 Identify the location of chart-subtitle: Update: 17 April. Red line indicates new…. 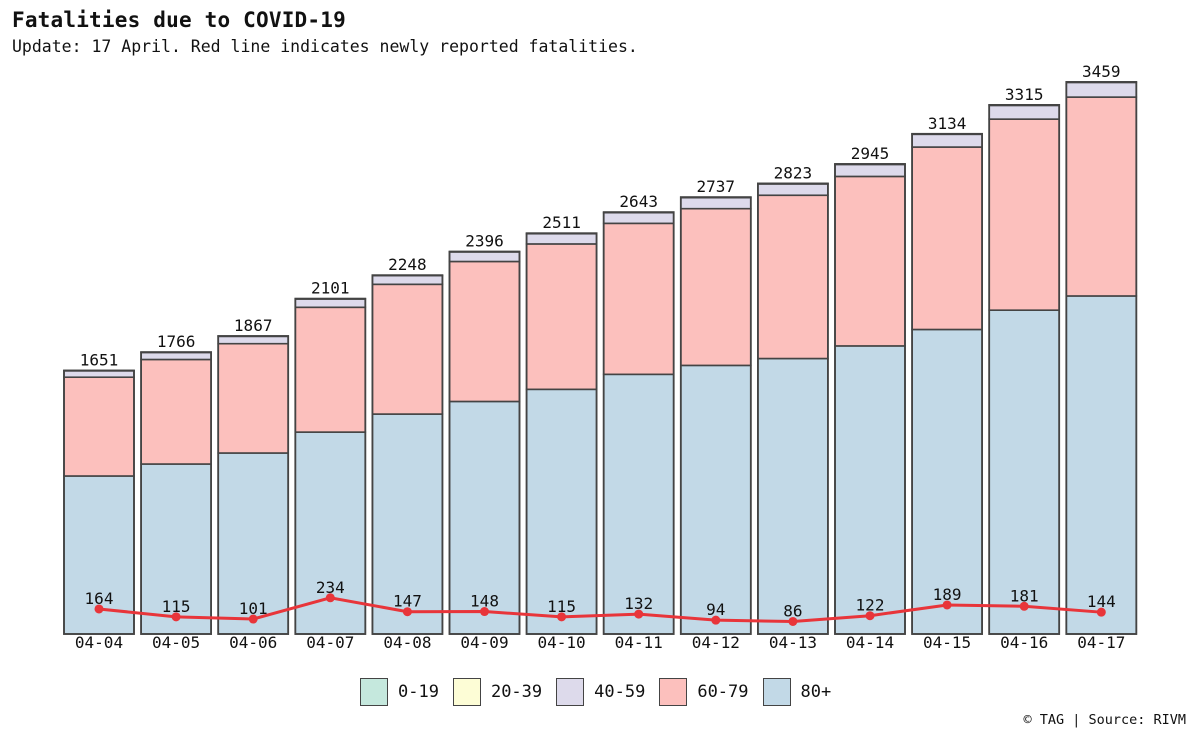
(325, 46).